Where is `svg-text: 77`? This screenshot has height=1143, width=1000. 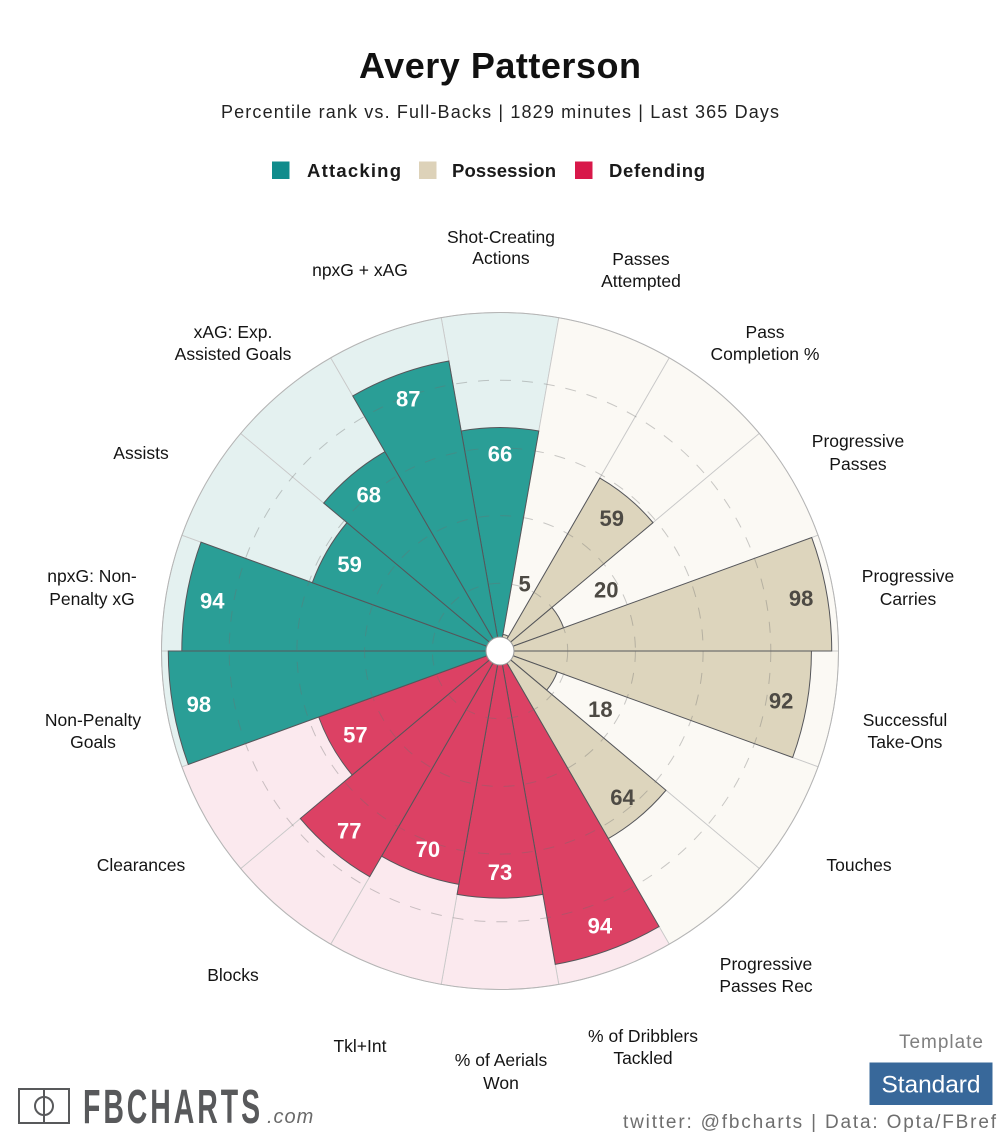 svg-text: 77 is located at coordinates (349, 831).